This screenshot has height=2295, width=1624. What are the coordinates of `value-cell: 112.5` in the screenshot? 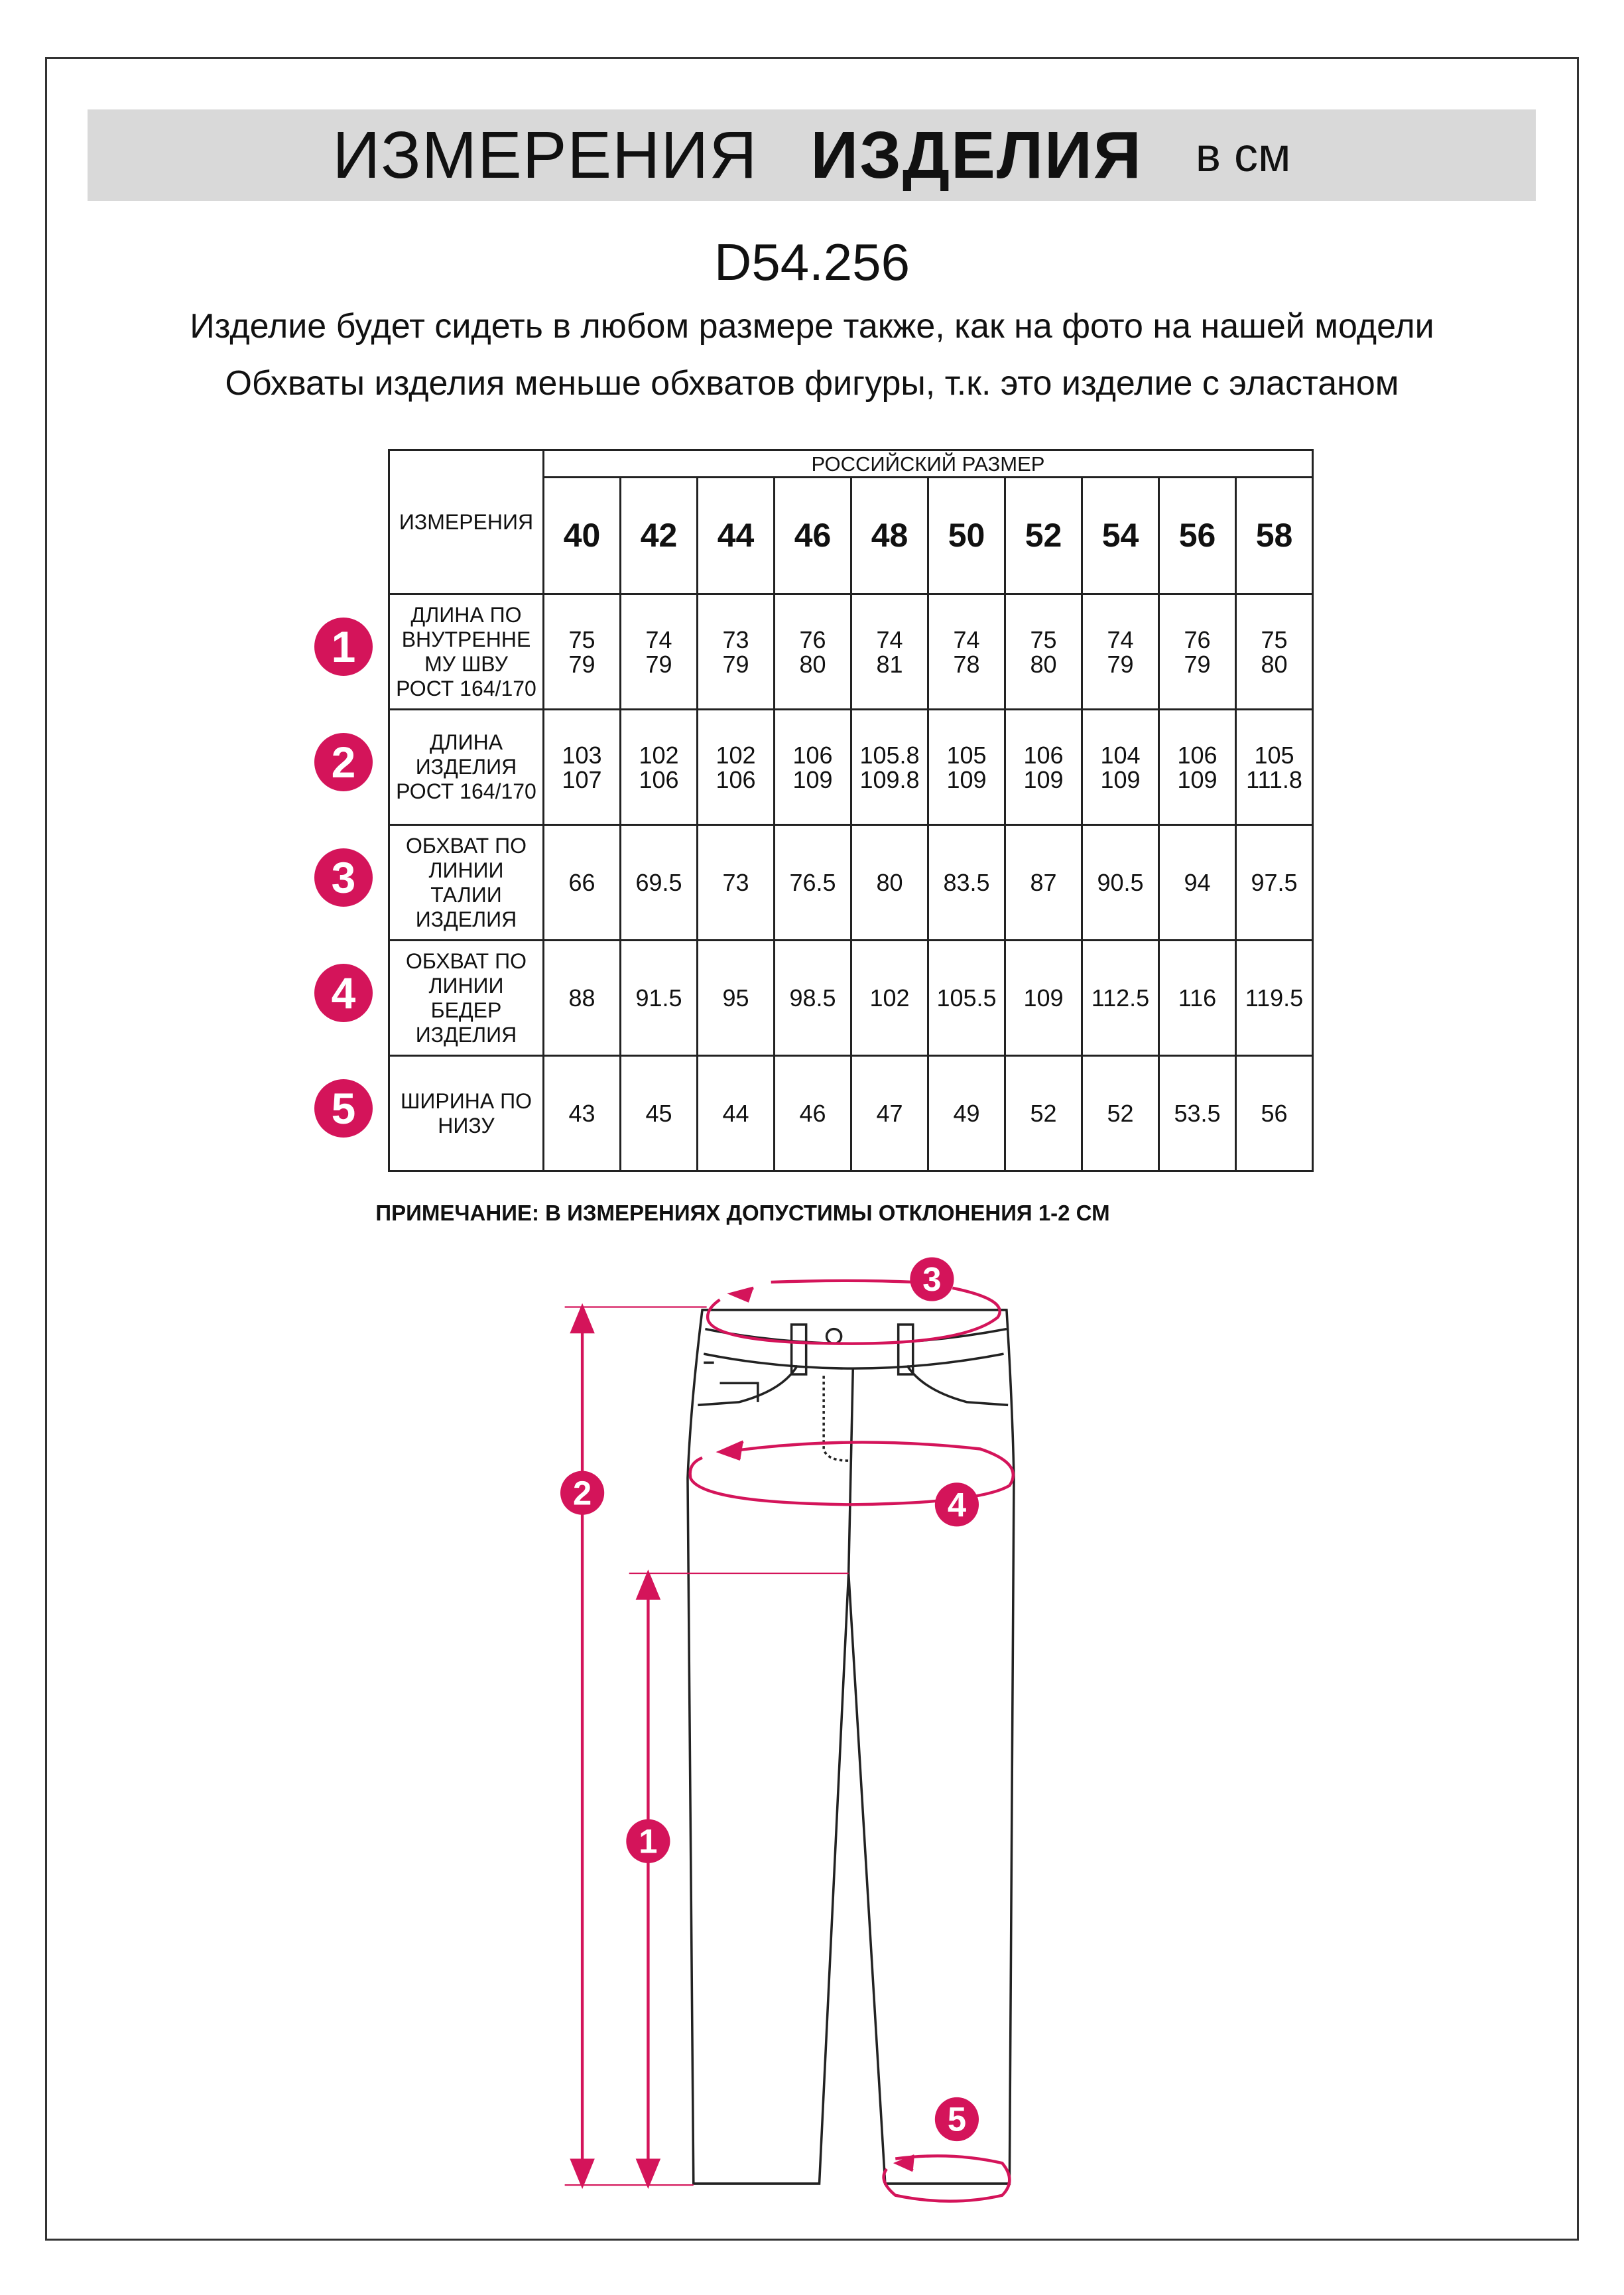 It's located at (1120, 998).